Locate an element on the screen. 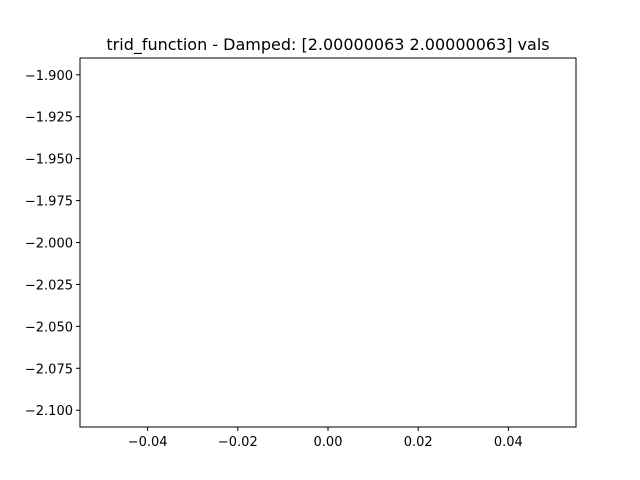 This screenshot has width=640, height=480. x-axis: −0.04 −0.02 0.00 0.02 0.04 is located at coordinates (325, 438).